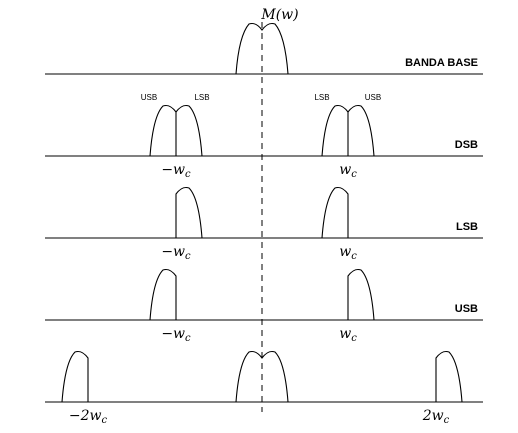 Image resolution: width=518 pixels, height=433 pixels. I want to click on tick-dsb-neg: −wc, so click(176, 171).